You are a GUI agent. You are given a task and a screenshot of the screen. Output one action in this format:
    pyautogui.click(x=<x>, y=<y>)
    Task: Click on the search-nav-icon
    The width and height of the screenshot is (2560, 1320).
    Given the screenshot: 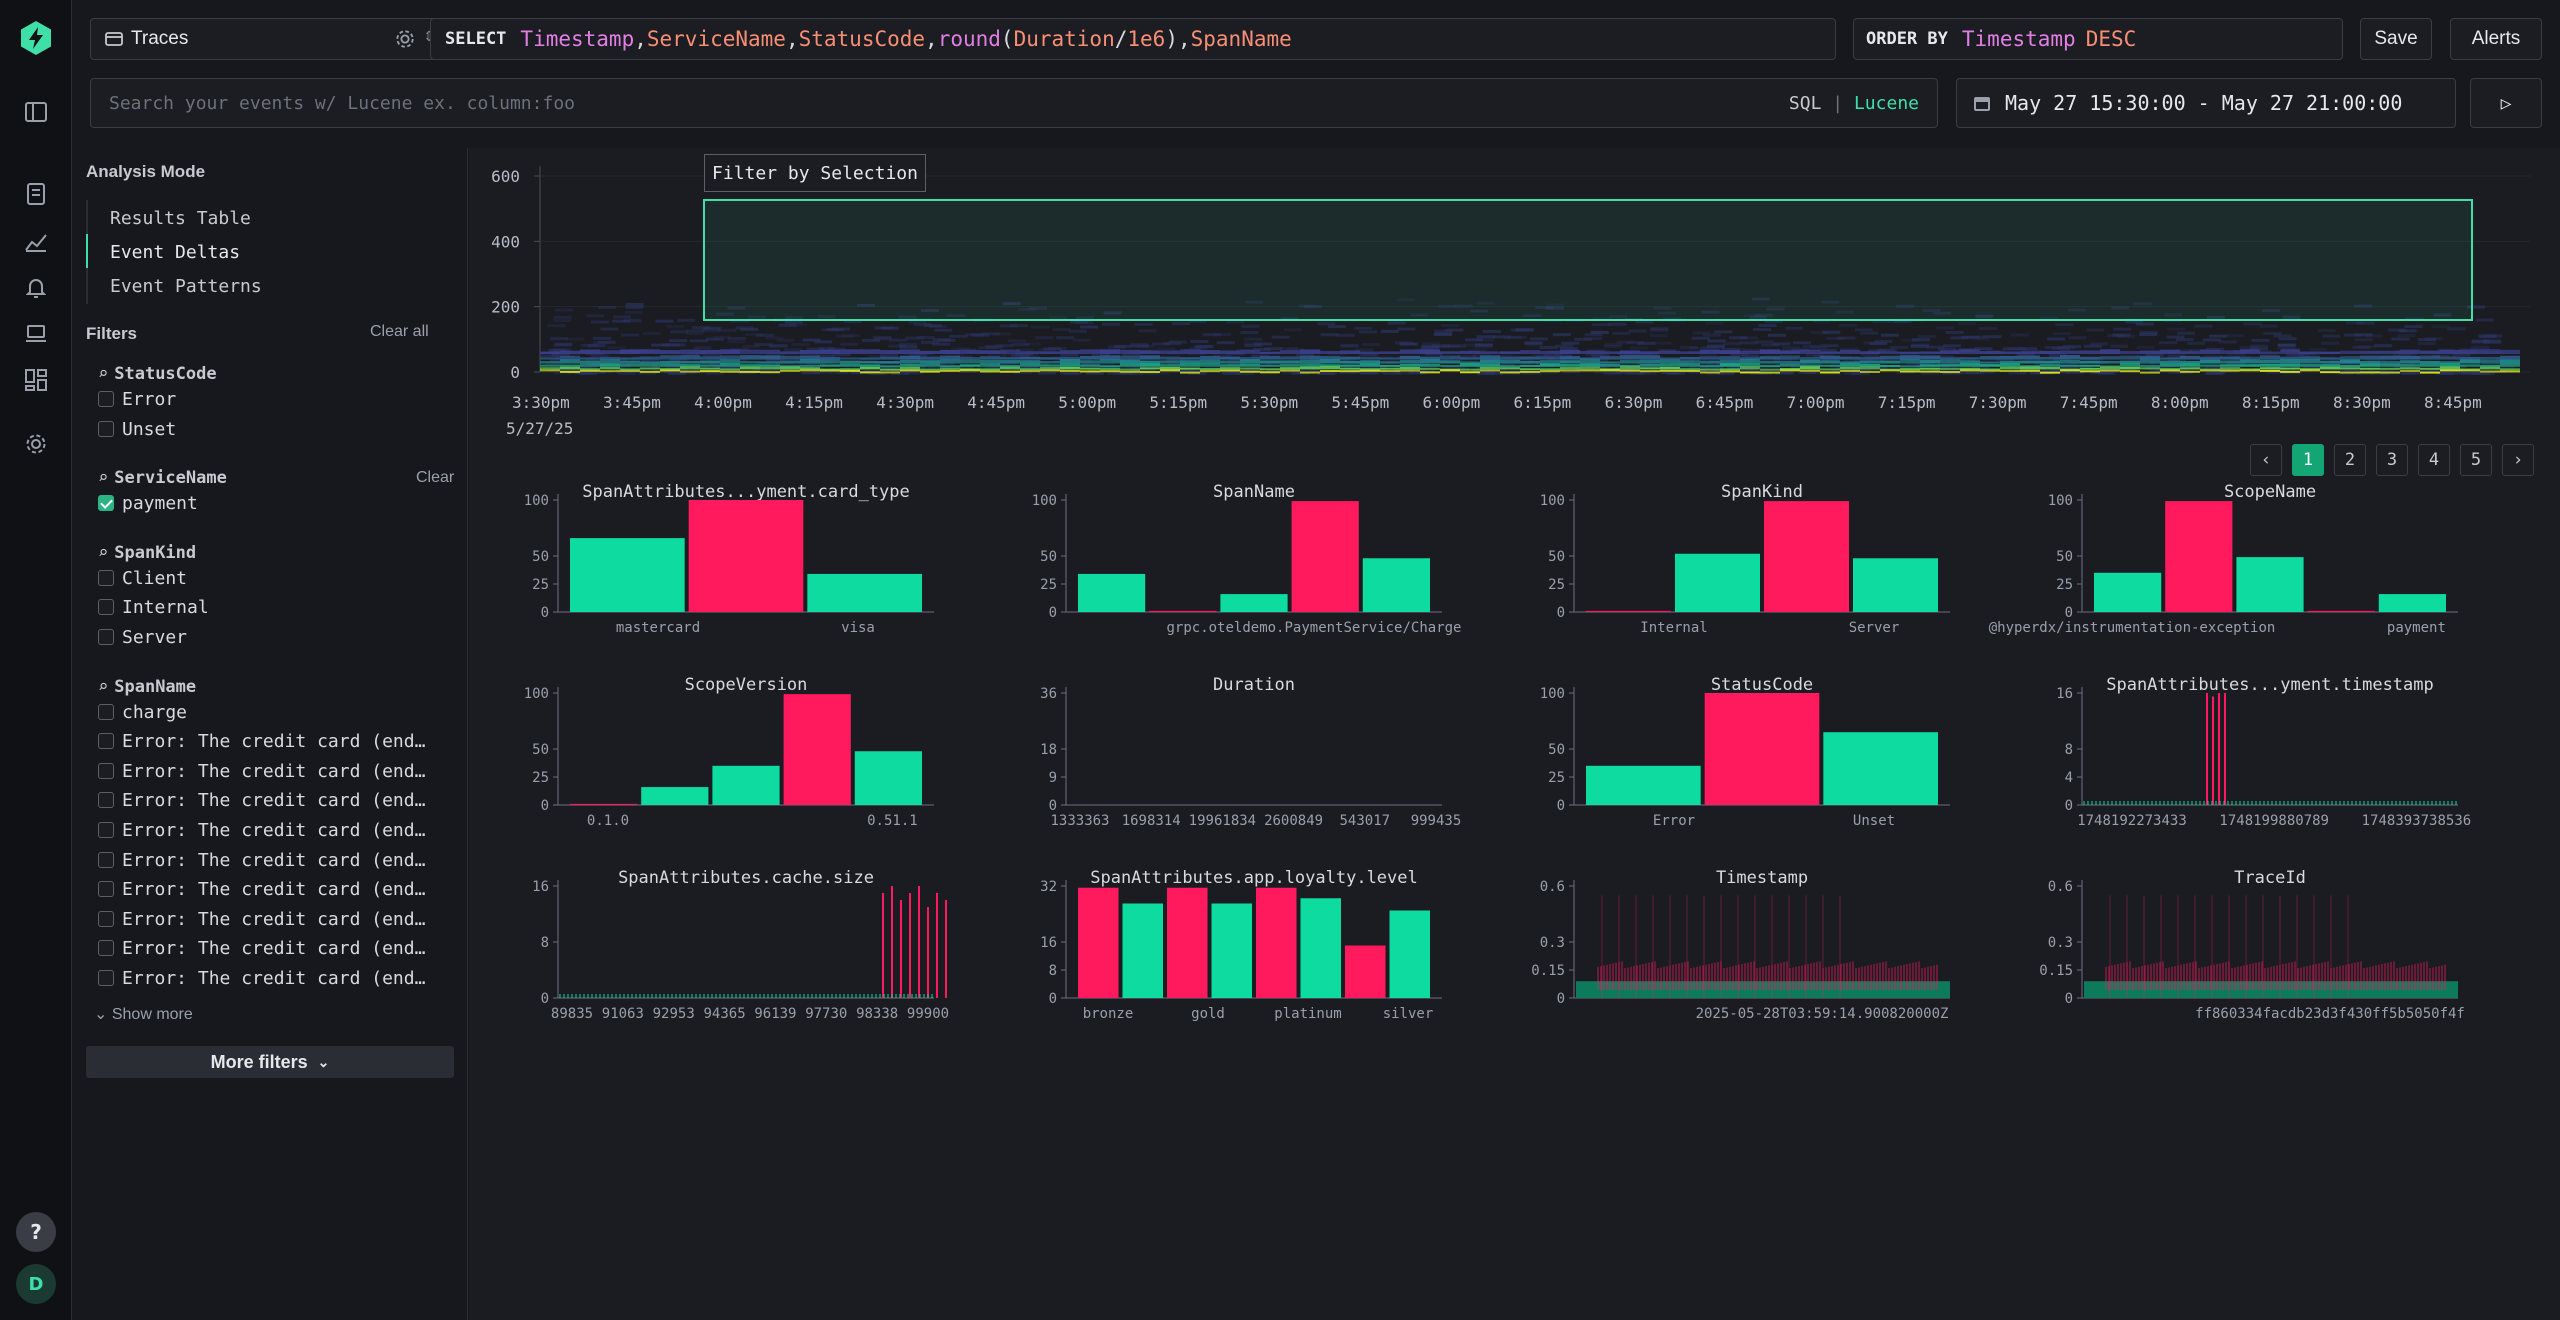 What is the action you would take?
    pyautogui.click(x=36, y=194)
    